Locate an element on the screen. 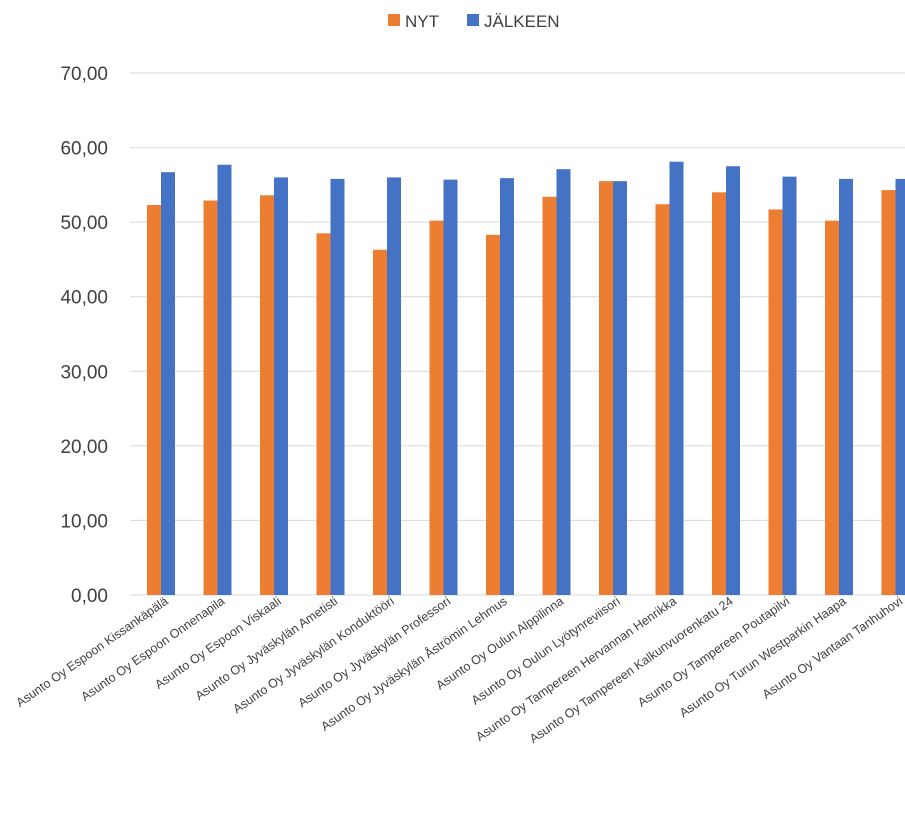 The height and width of the screenshot is (821, 905). y-tick-label: 30,00 is located at coordinates (84, 372).